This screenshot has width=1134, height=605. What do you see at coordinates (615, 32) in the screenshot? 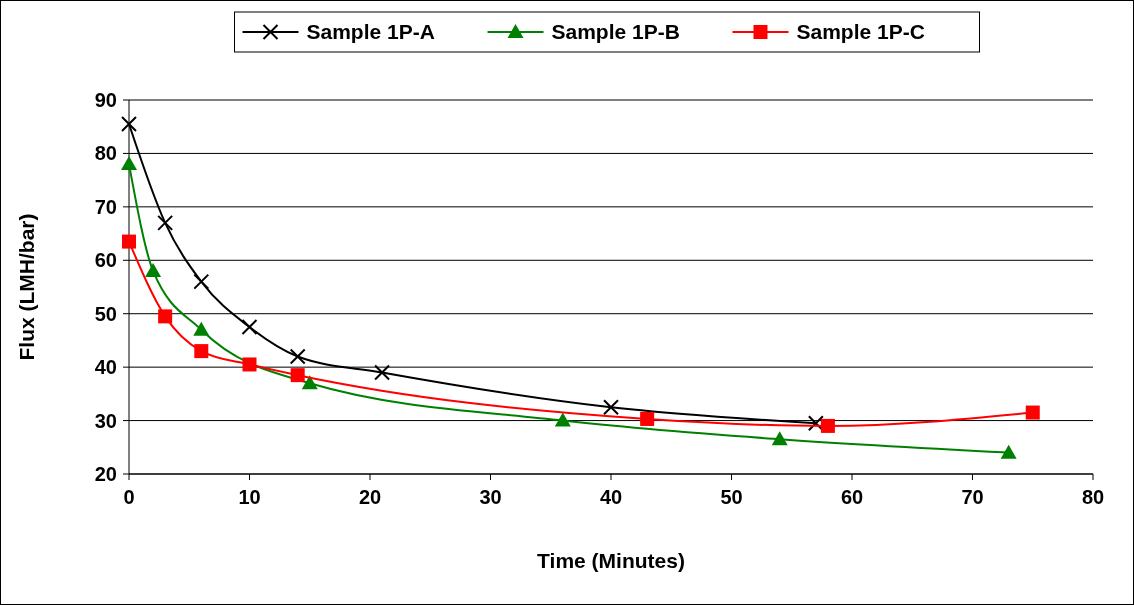
I see `legend-label: Sample 1P-B` at bounding box center [615, 32].